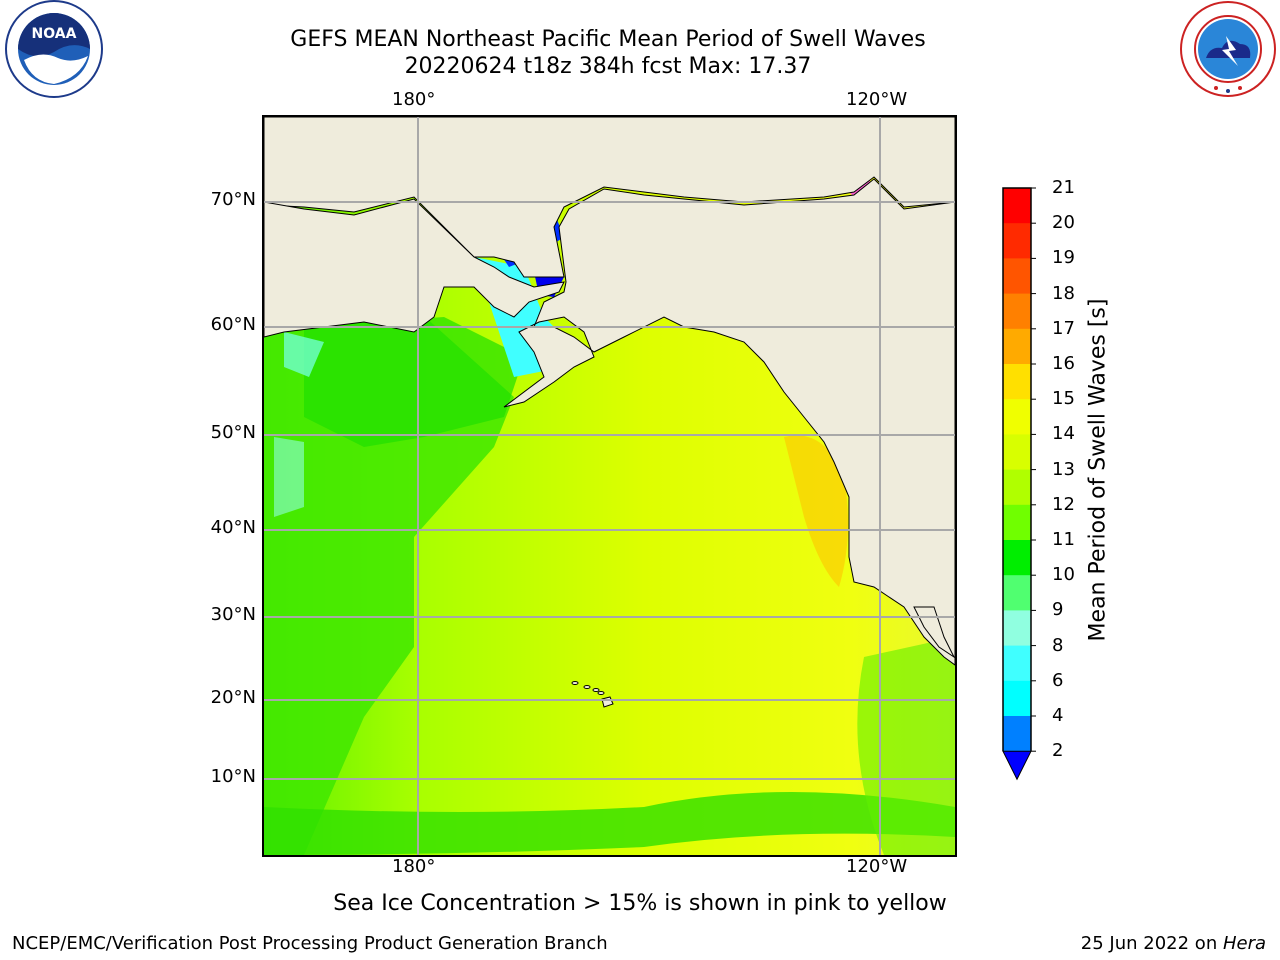 The image size is (1280, 960). Describe the element at coordinates (608, 66) in the screenshot. I see `chart-subtitle: 20220624 t18z 384h fcst Max: 17.37` at that location.